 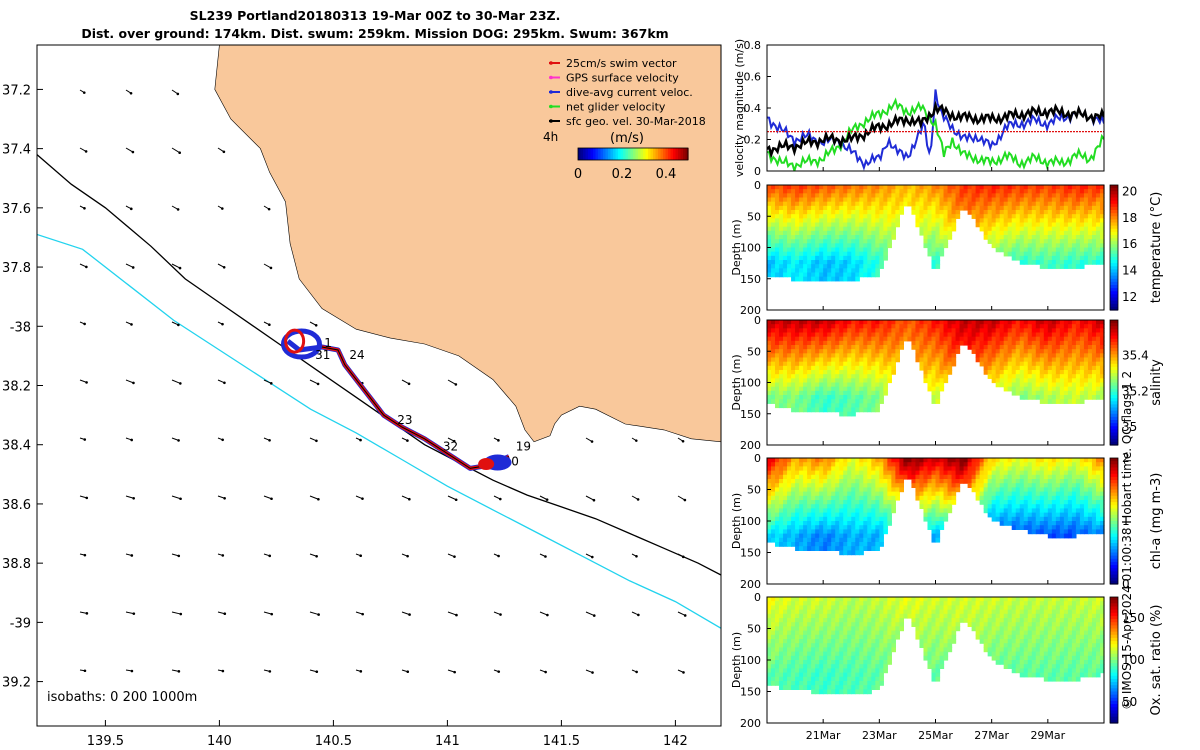 I want to click on velocity-y-tick-label: 0.2, so click(x=753, y=140).